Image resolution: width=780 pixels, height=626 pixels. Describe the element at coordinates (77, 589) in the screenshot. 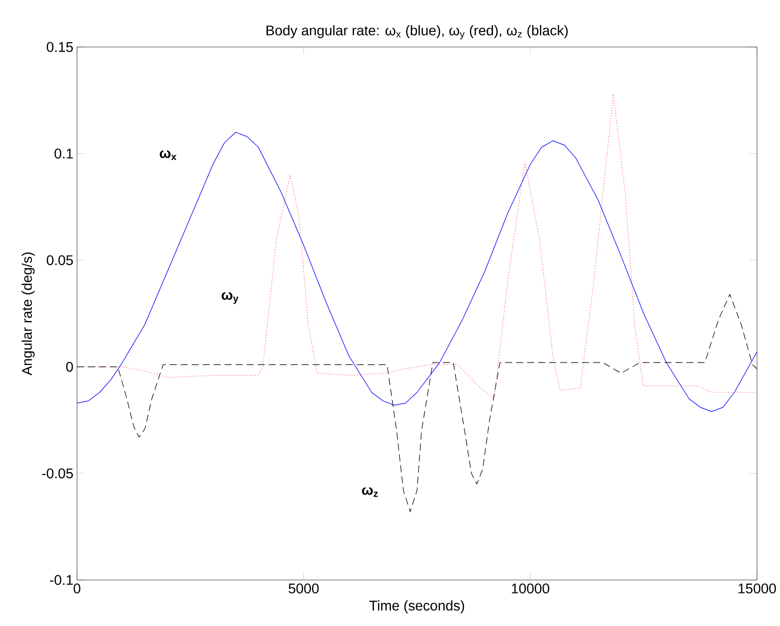

I see `x-tick-label: 0` at that location.